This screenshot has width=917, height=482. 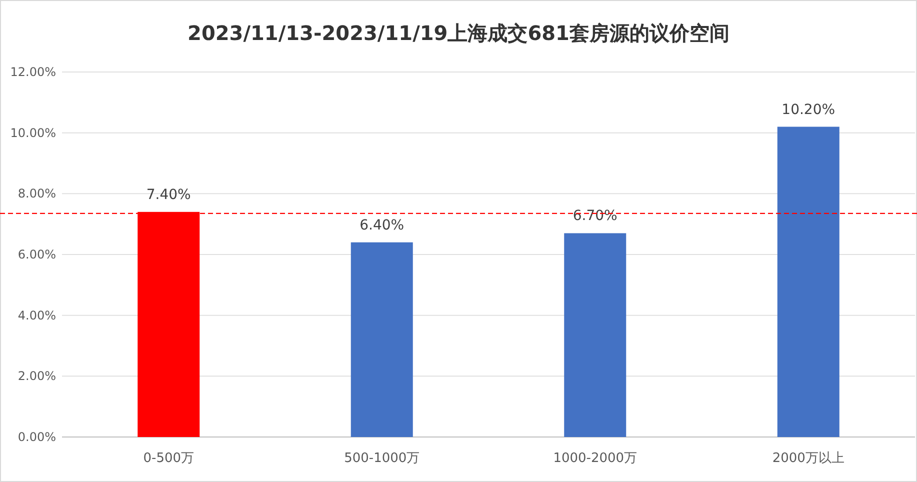 What do you see at coordinates (808, 458) in the screenshot?
I see `x-tick-label: 2000万以上` at bounding box center [808, 458].